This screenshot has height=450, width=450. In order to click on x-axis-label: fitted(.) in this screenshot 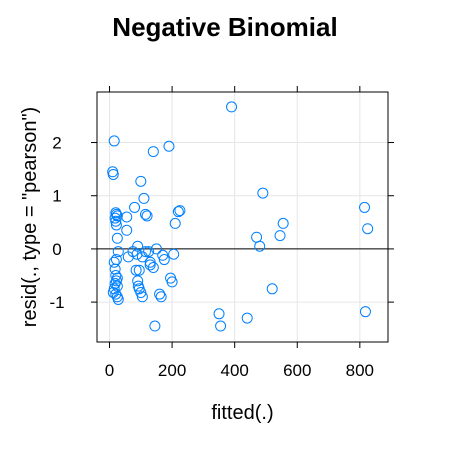, I will do `click(242, 413)`.